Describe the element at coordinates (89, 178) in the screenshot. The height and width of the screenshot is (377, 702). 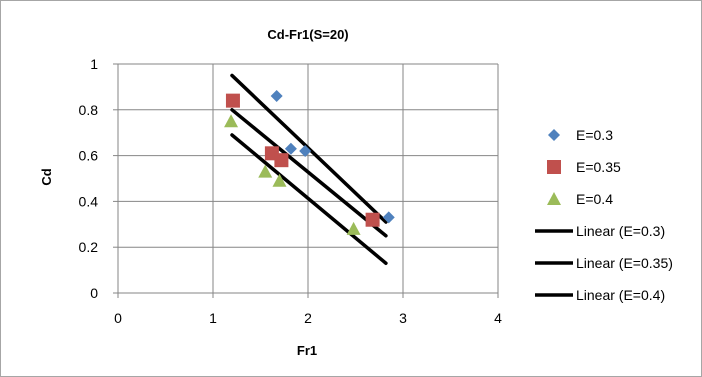
I see `y-tick-labels: 0 0.2 0.4 0.6 0.8 1` at that location.